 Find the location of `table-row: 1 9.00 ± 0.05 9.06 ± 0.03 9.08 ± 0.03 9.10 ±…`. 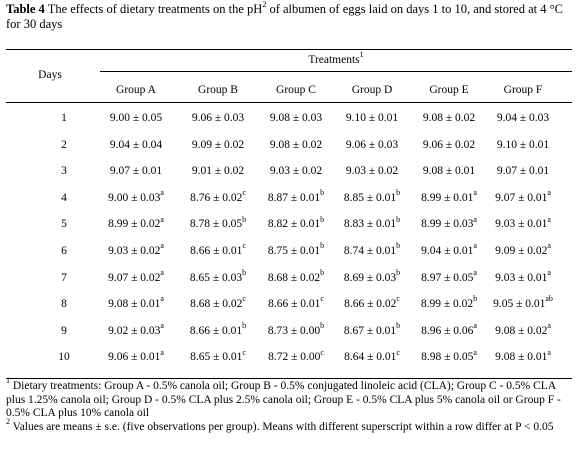

table-row: 1 9.00 ± 0.05 9.06 ± 0.03 9.08 ± 0.03 9.10 ±… is located at coordinates (289, 124).